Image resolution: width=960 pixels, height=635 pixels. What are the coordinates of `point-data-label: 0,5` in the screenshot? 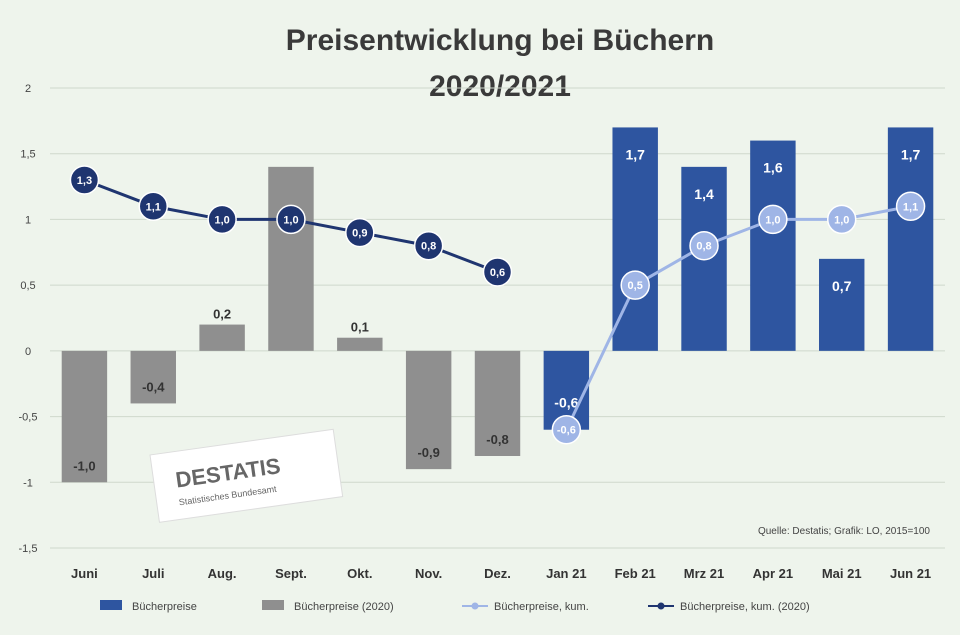 It's located at (635, 286).